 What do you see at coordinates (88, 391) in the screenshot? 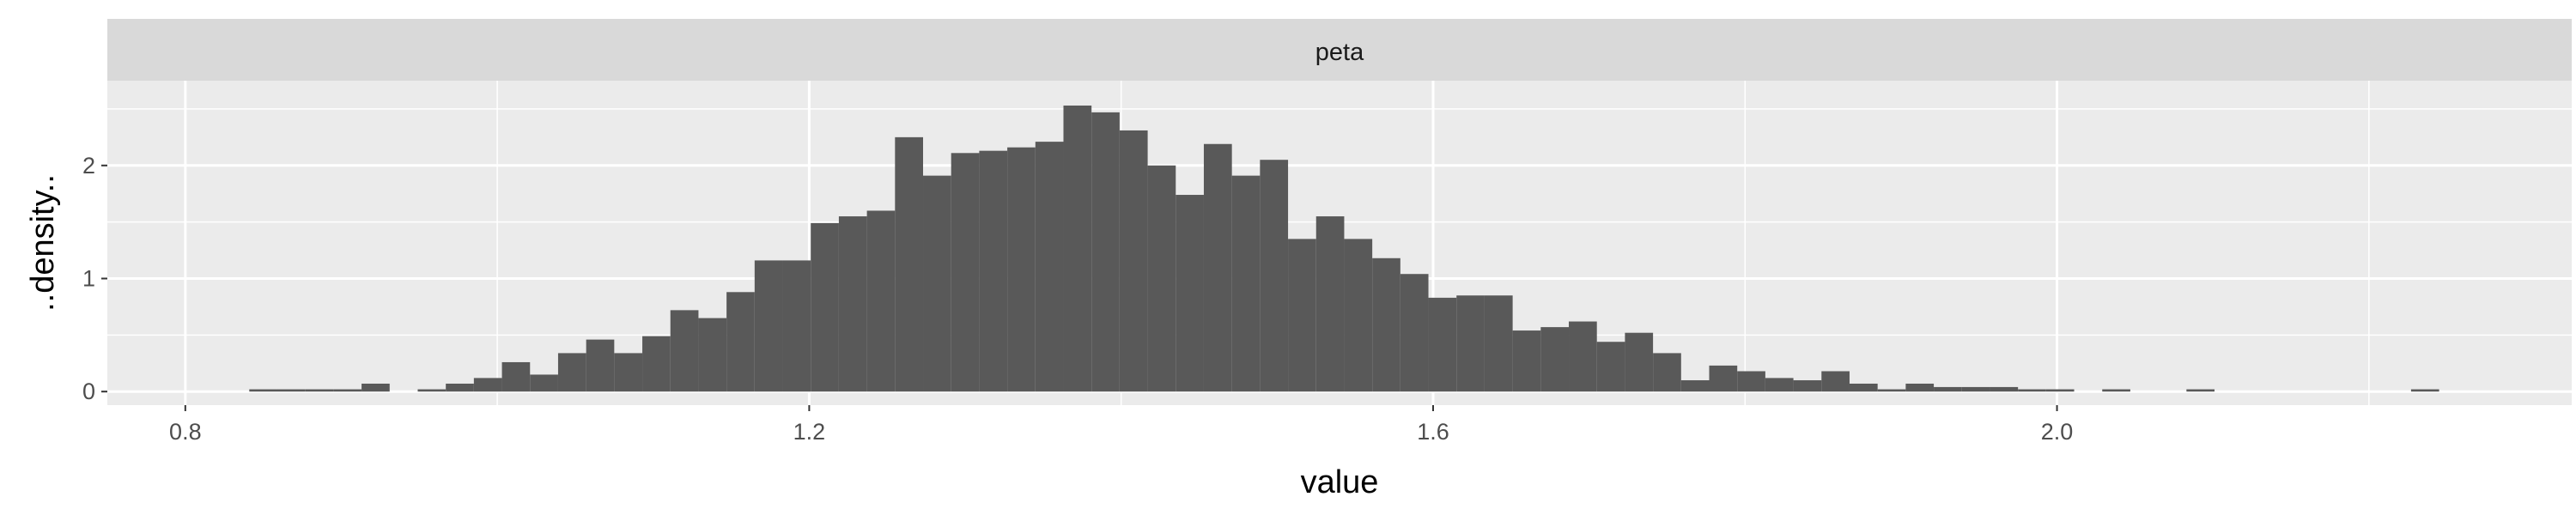
I see `y-tick-label: 0` at bounding box center [88, 391].